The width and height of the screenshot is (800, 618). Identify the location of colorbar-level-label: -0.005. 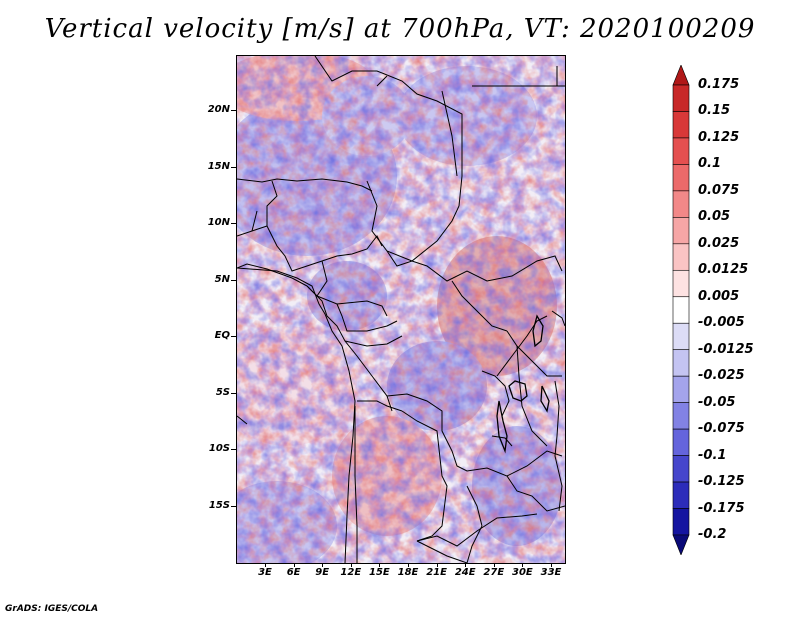
(721, 323).